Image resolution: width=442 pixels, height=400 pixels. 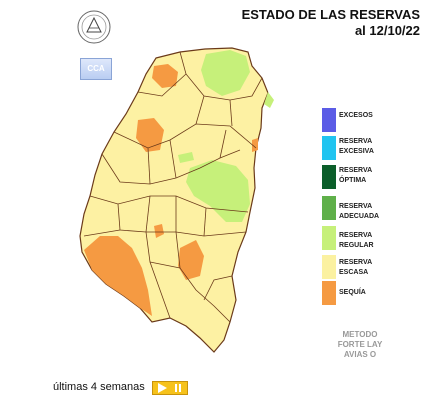 I want to click on animation-label: últimas 4 semanas, so click(x=99, y=387).